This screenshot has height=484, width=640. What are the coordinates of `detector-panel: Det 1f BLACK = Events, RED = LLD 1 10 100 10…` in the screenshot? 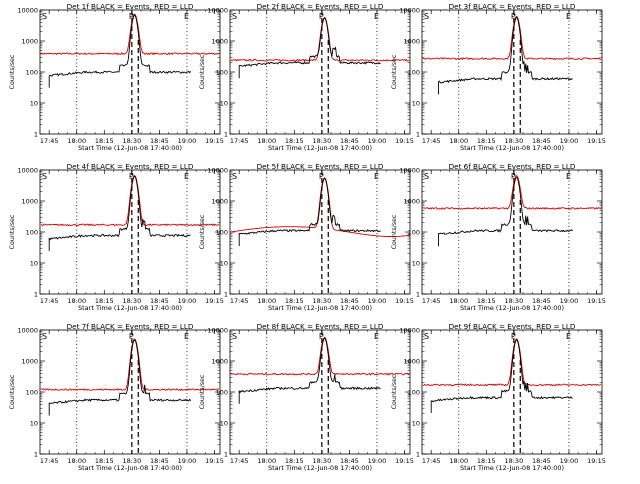 It's located at (116, 77).